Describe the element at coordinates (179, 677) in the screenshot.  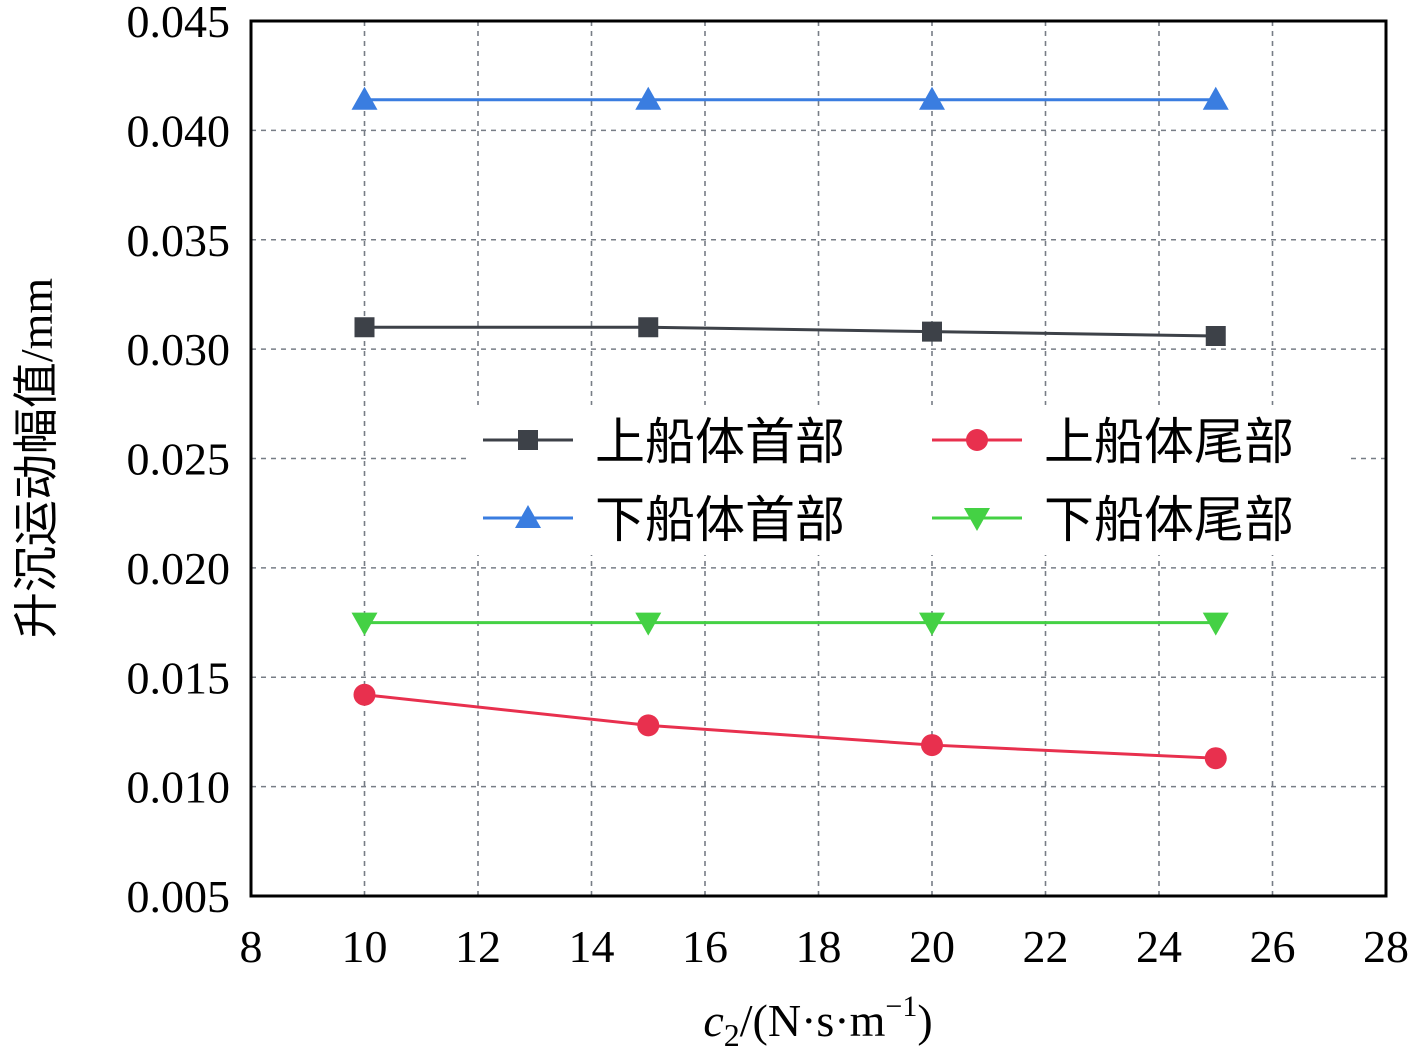
I see `y-tick-label: 0.015` at that location.